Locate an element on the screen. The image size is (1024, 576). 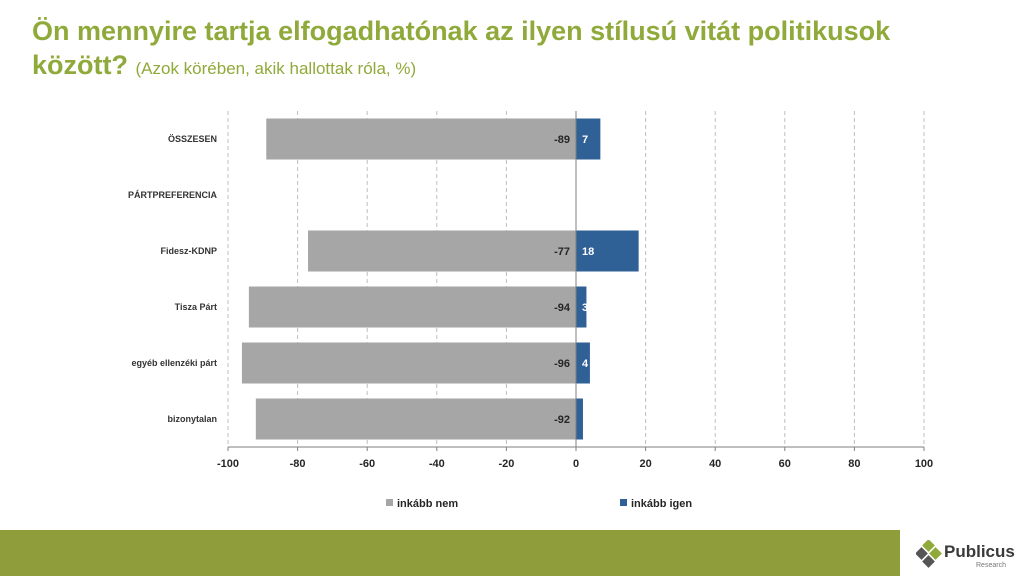
data-label-inkabb-igen: 7 is located at coordinates (585, 140).